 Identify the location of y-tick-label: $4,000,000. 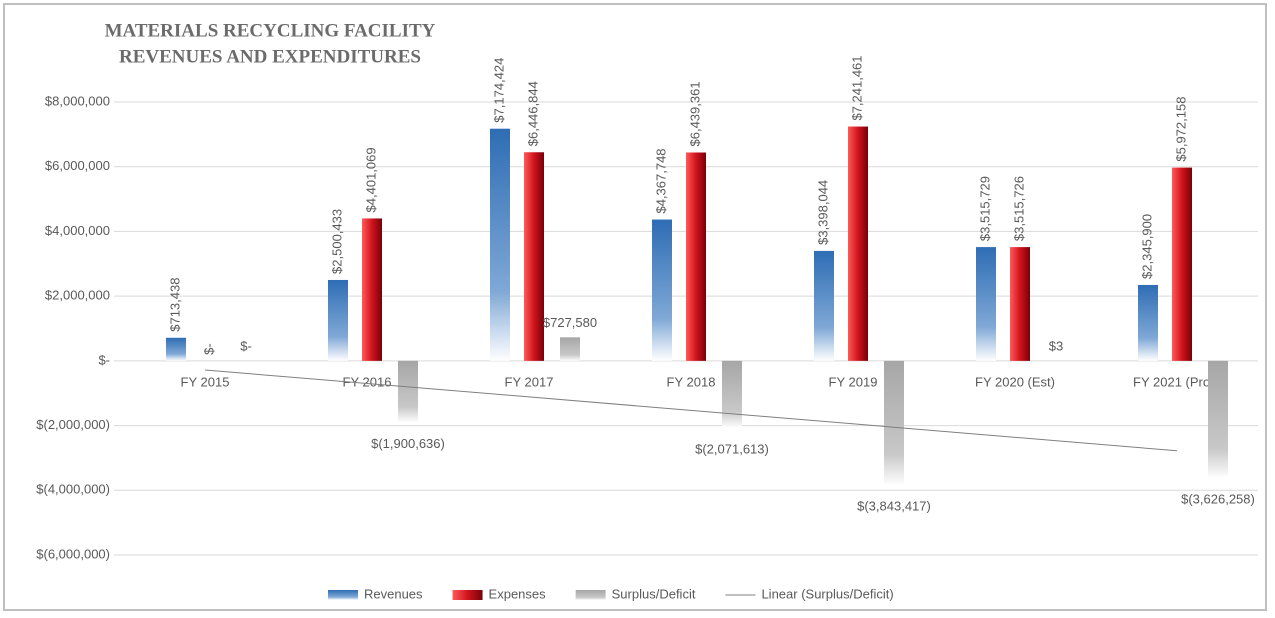
(77, 230).